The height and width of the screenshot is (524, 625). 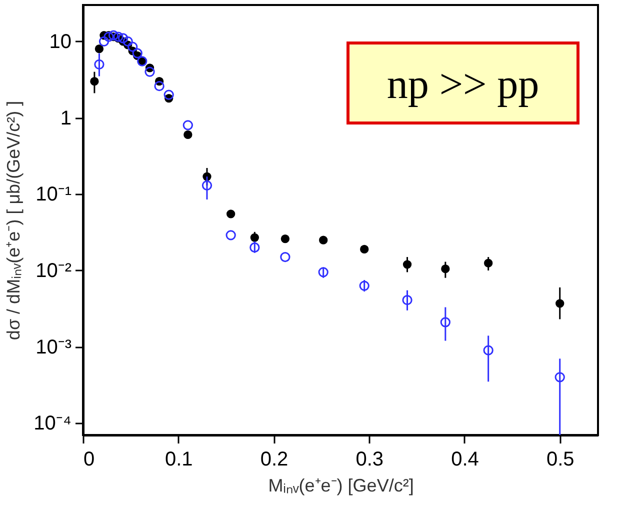 What do you see at coordinates (60, 41) in the screenshot?
I see `y-tick-label: 10` at bounding box center [60, 41].